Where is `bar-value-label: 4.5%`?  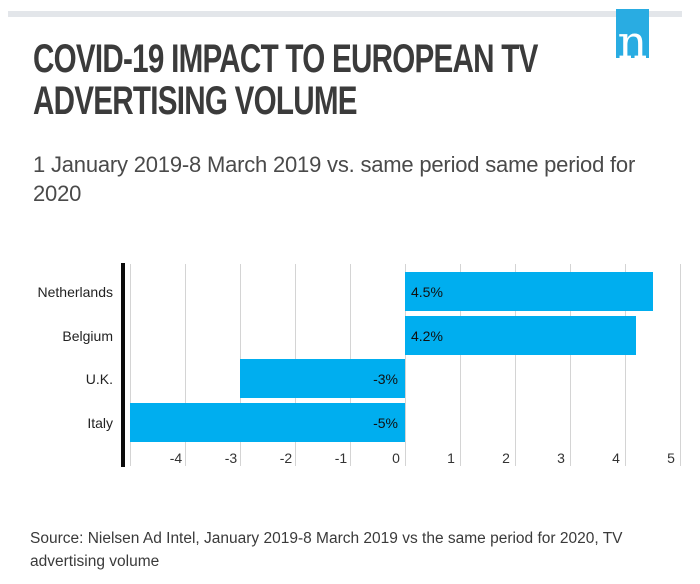 bar-value-label: 4.5% is located at coordinates (427, 291).